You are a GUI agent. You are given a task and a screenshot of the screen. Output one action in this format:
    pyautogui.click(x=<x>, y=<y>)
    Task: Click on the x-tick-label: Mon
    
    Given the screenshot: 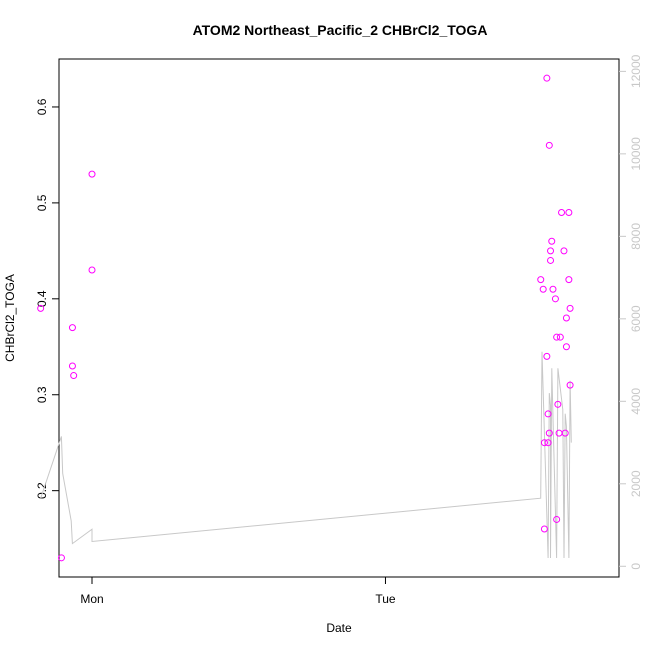 What is the action you would take?
    pyautogui.click(x=91, y=599)
    